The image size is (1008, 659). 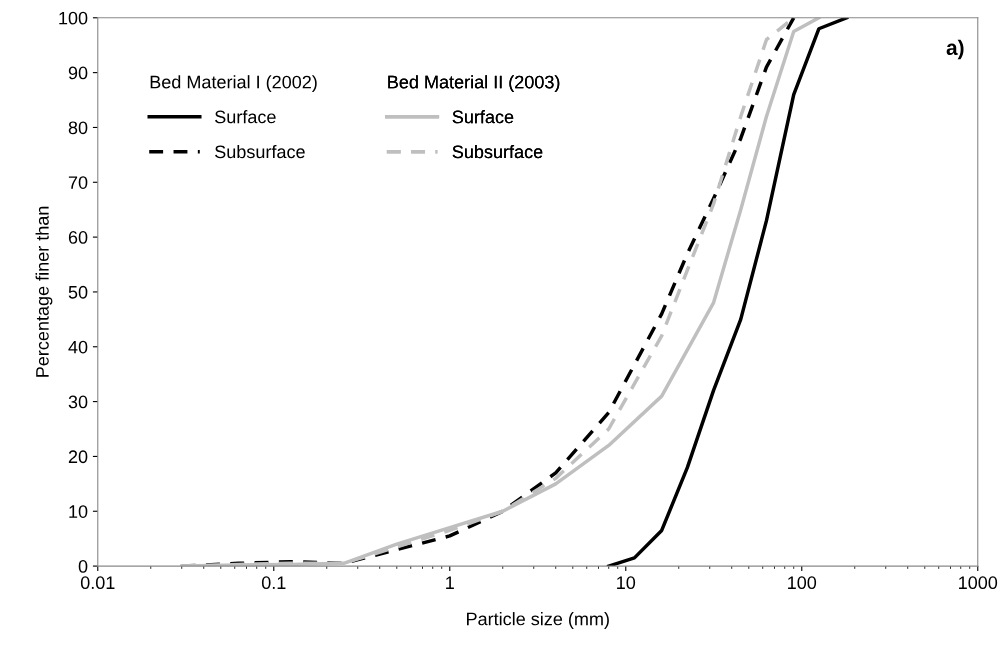 What do you see at coordinates (450, 582) in the screenshot?
I see `x-tick-label: 1` at bounding box center [450, 582].